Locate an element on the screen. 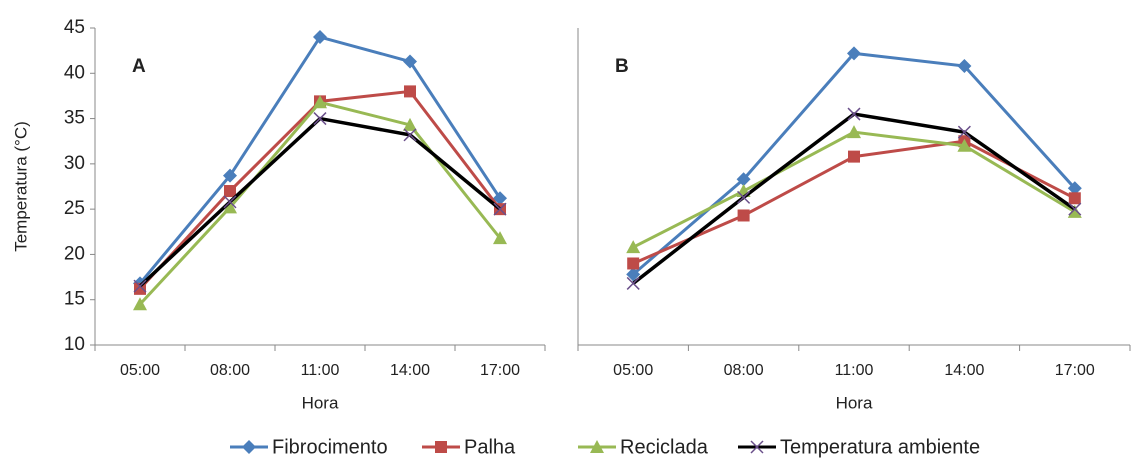 Image resolution: width=1136 pixels, height=460 pixels. y-tick-label: 15 is located at coordinates (74, 299).